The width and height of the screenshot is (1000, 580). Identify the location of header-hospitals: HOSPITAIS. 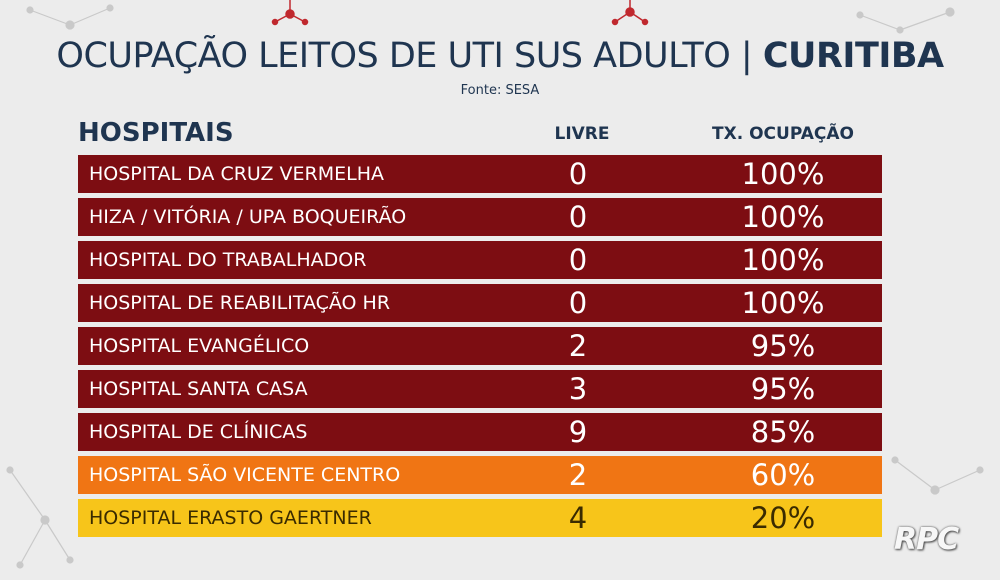
(156, 133).